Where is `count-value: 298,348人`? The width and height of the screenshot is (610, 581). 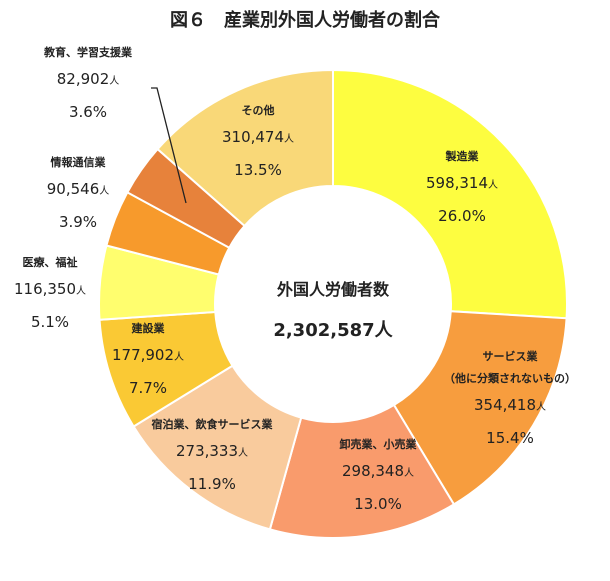
count-value: 298,348人 is located at coordinates (378, 471).